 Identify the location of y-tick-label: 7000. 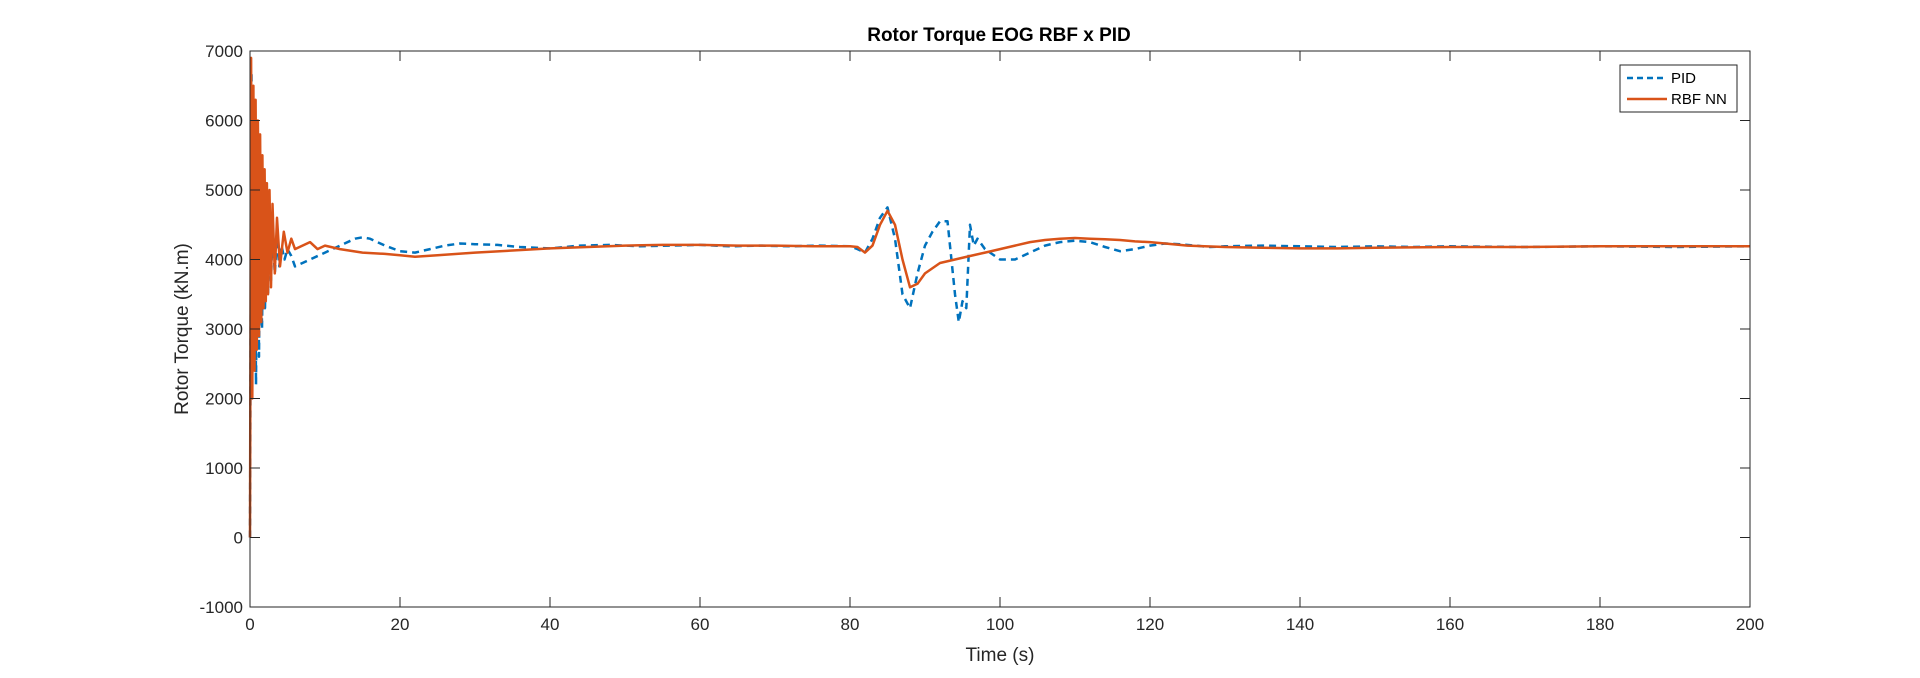
(224, 51).